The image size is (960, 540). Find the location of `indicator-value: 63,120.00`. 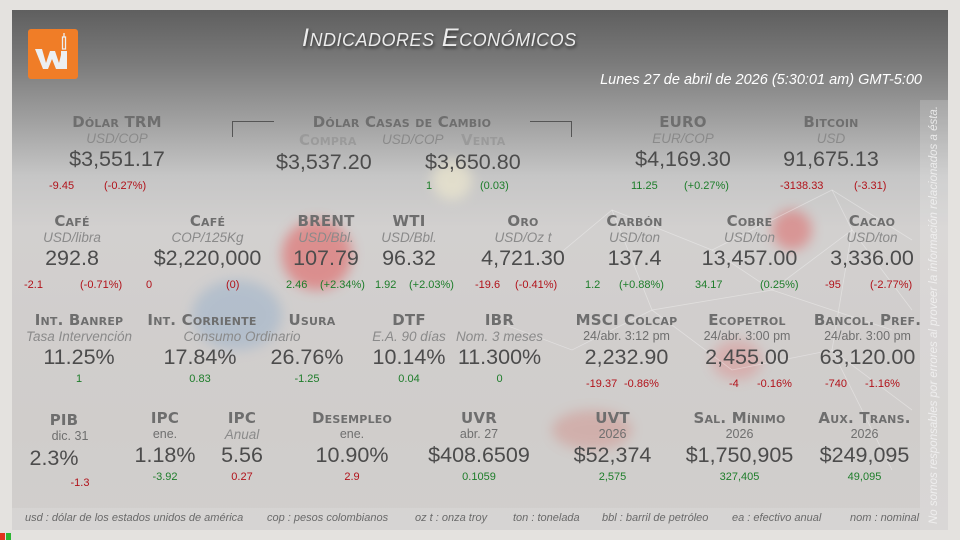

indicator-value: 63,120.00 is located at coordinates (867, 357).